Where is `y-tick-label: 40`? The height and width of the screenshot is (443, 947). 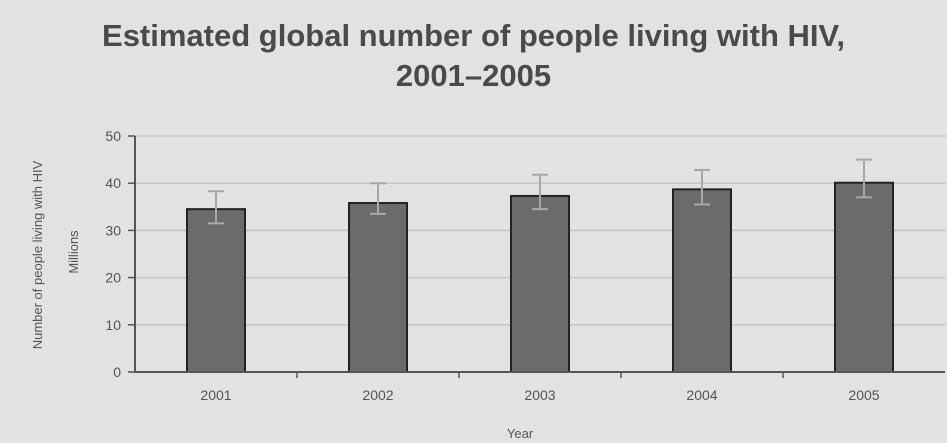 y-tick-label: 40 is located at coordinates (113, 183).